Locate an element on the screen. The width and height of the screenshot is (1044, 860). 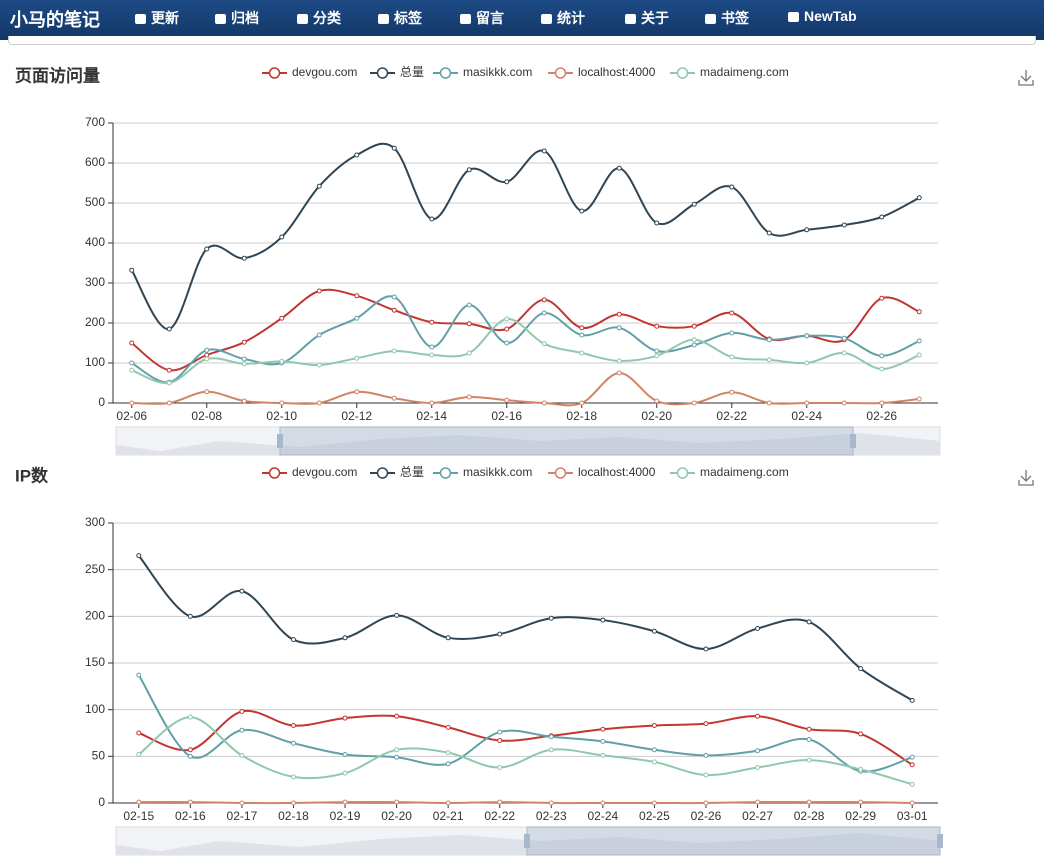
nav-item: 关于 is located at coordinates (647, 18).